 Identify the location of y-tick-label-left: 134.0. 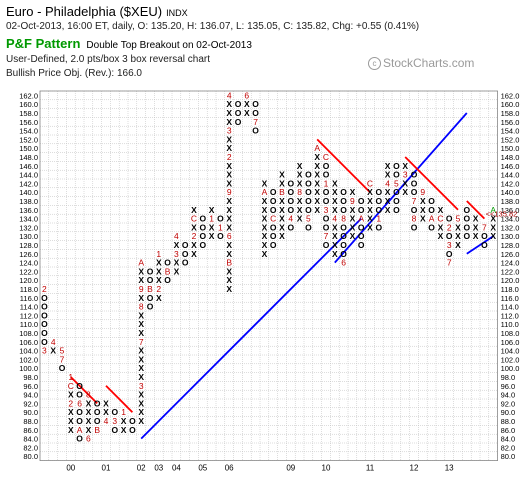
(28, 219).